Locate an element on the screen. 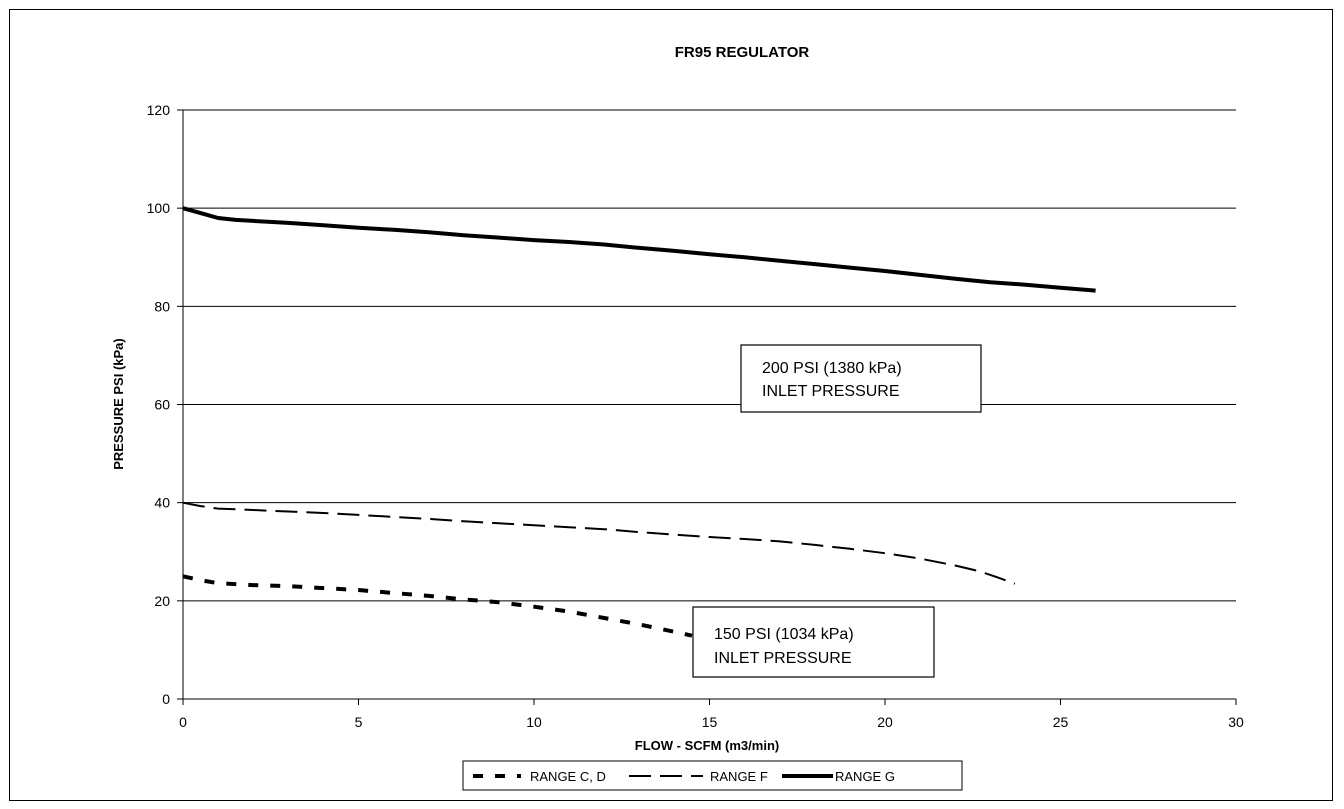  y-tick-label: 20 is located at coordinates (162, 601).